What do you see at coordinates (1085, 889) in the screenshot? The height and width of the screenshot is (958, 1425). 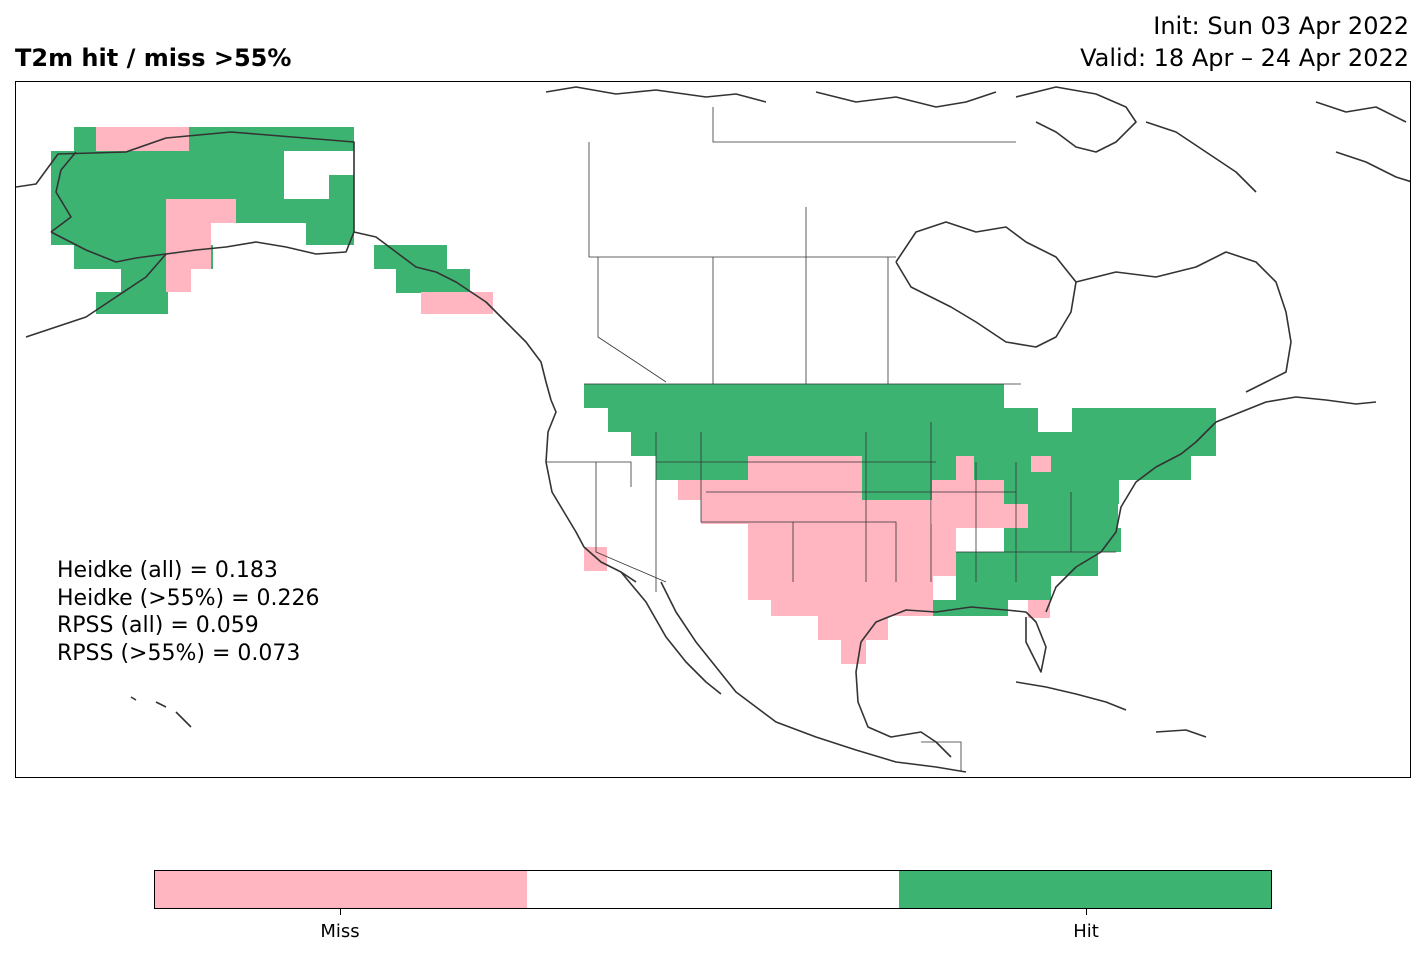 I see `colorbar-hit-segment` at bounding box center [1085, 889].